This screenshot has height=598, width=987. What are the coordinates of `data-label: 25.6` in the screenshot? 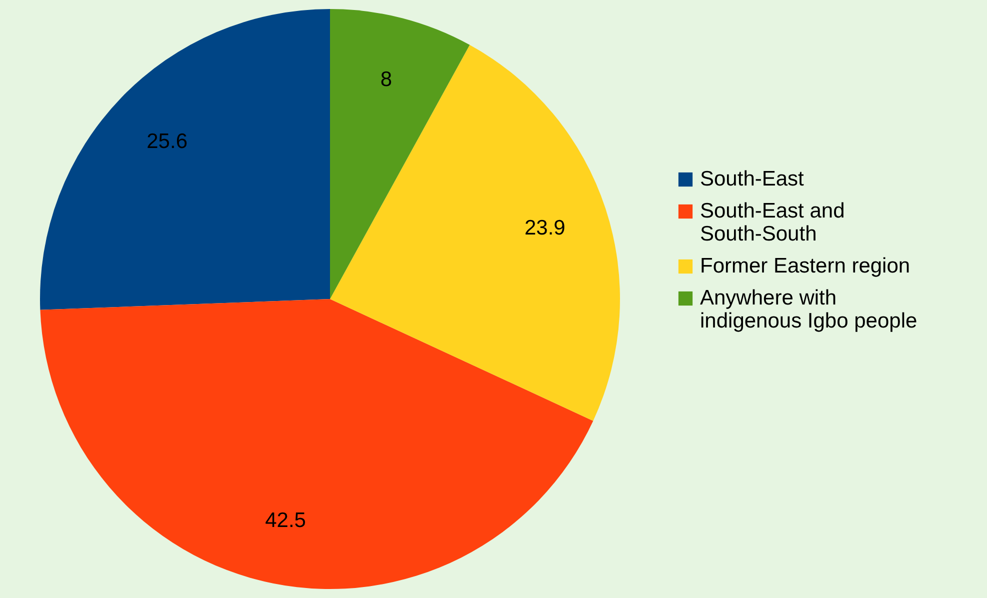 It's located at (167, 142).